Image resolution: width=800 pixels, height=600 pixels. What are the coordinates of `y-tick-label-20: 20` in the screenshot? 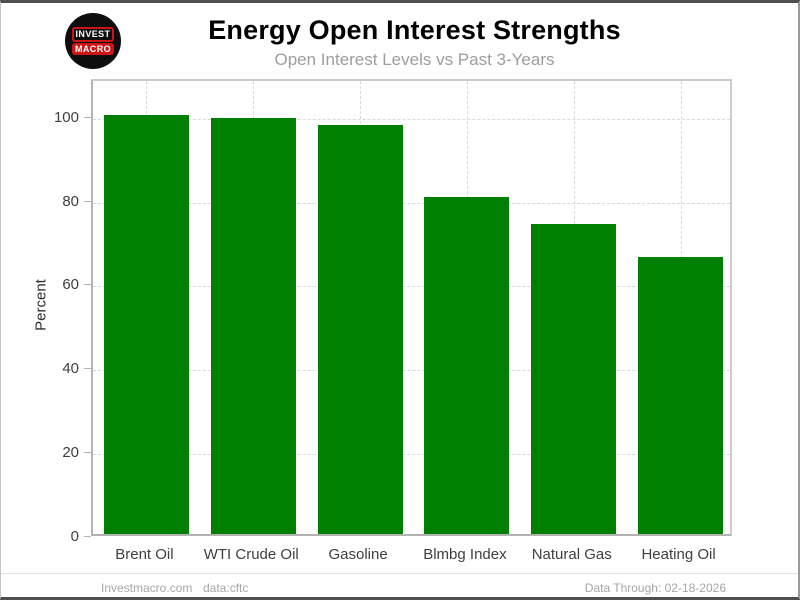 It's located at (70, 453).